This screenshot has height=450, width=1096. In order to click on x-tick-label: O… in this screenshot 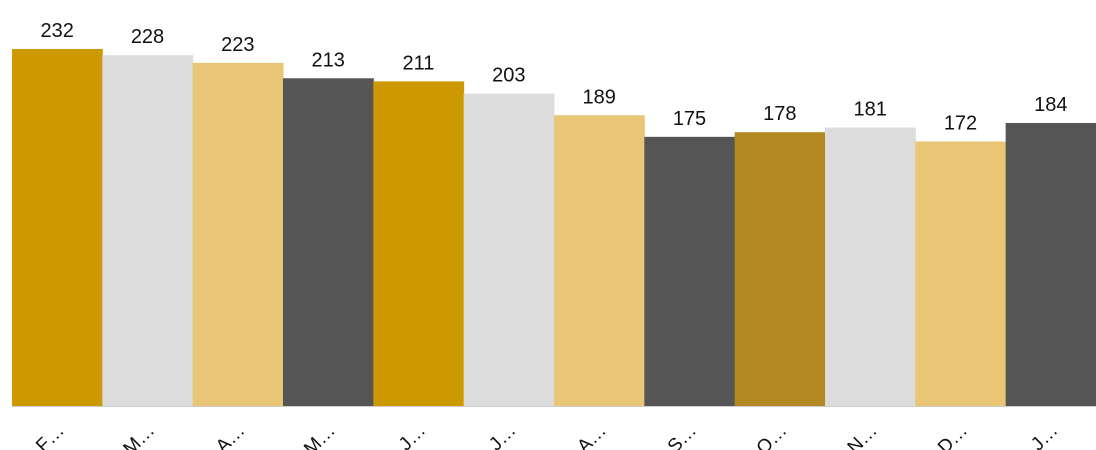, I will do `click(772, 435)`.